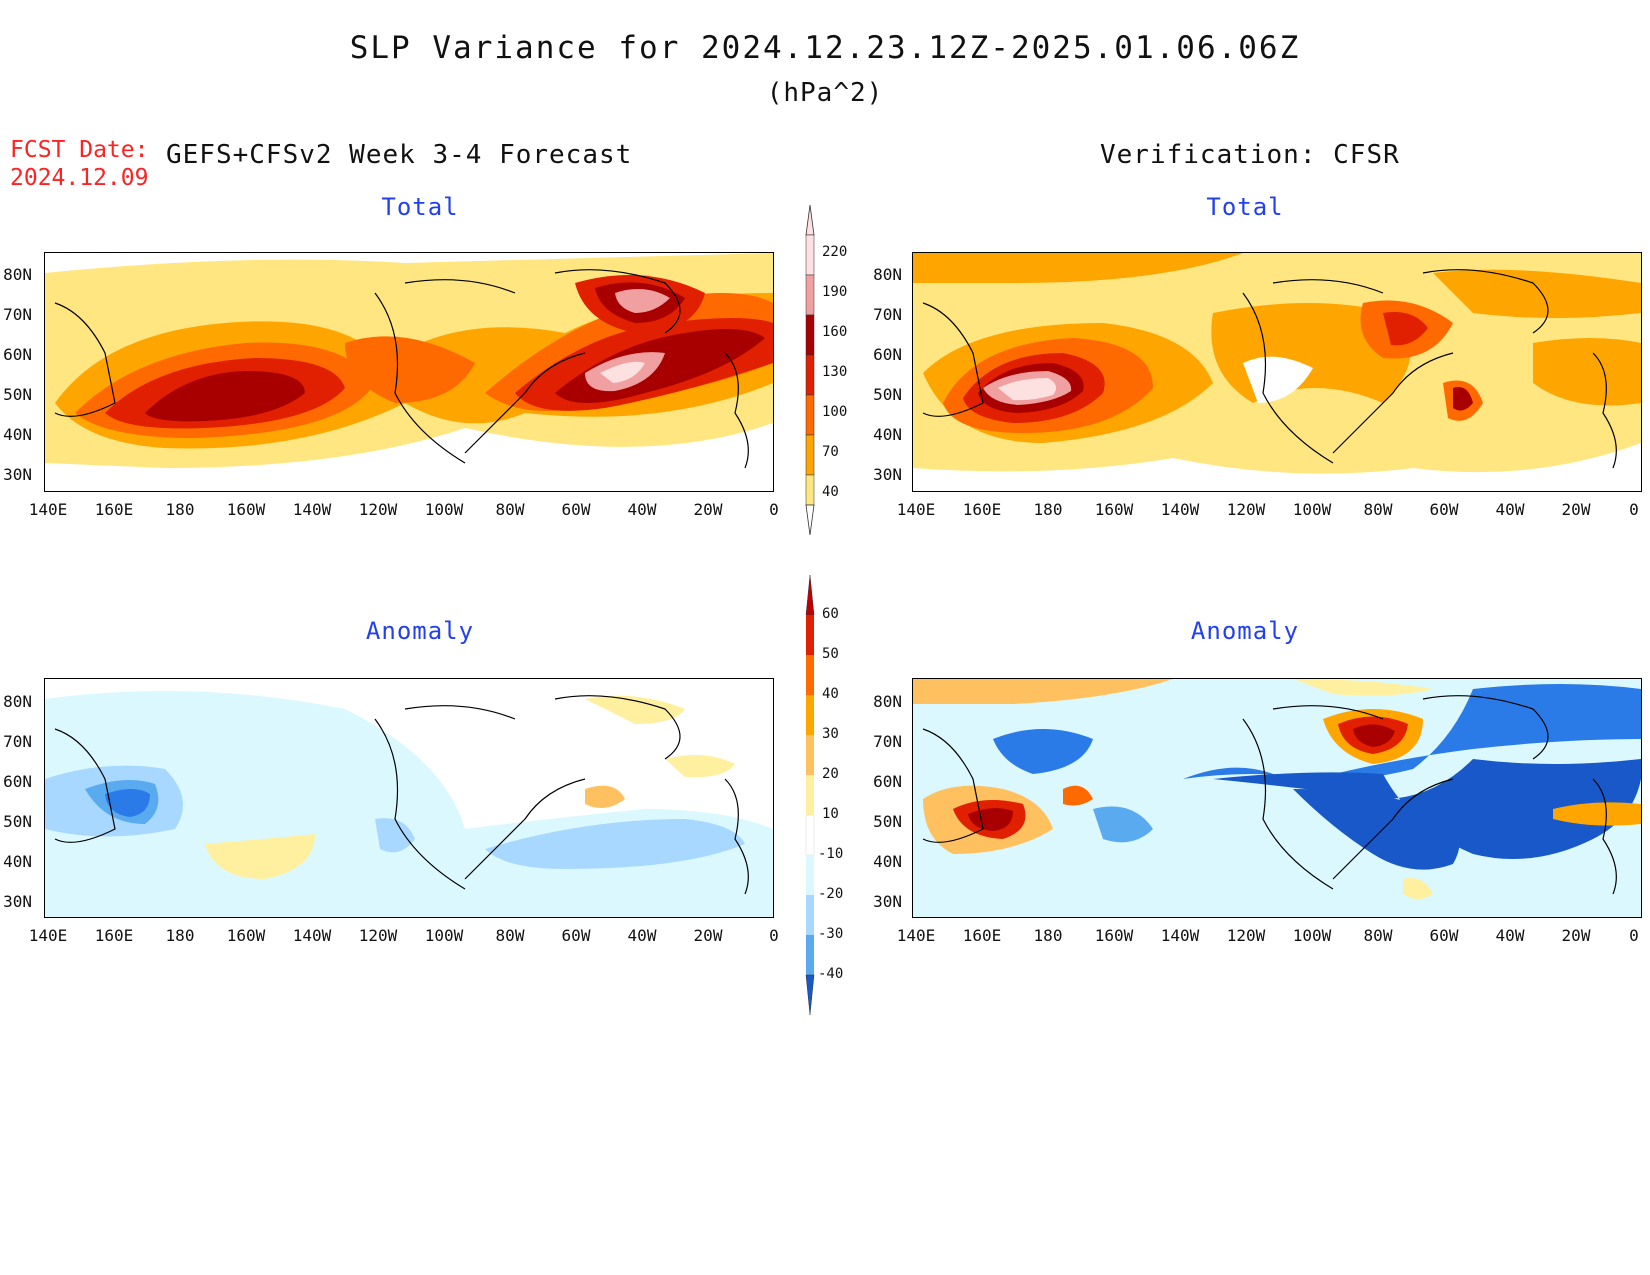 This screenshot has height=1275, width=1650. I want to click on colorbar-total-label: 160, so click(835, 332).